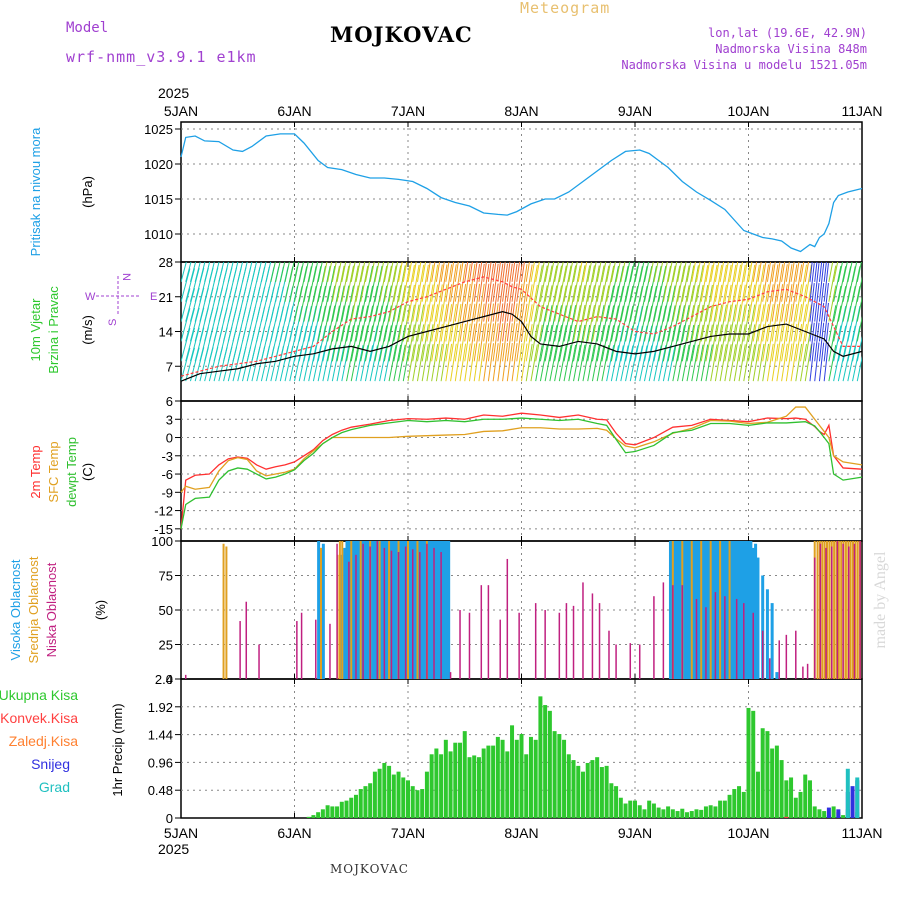 Image resolution: width=900 pixels, height=900 pixels. I want to click on ytick-label: 6, so click(169, 401).